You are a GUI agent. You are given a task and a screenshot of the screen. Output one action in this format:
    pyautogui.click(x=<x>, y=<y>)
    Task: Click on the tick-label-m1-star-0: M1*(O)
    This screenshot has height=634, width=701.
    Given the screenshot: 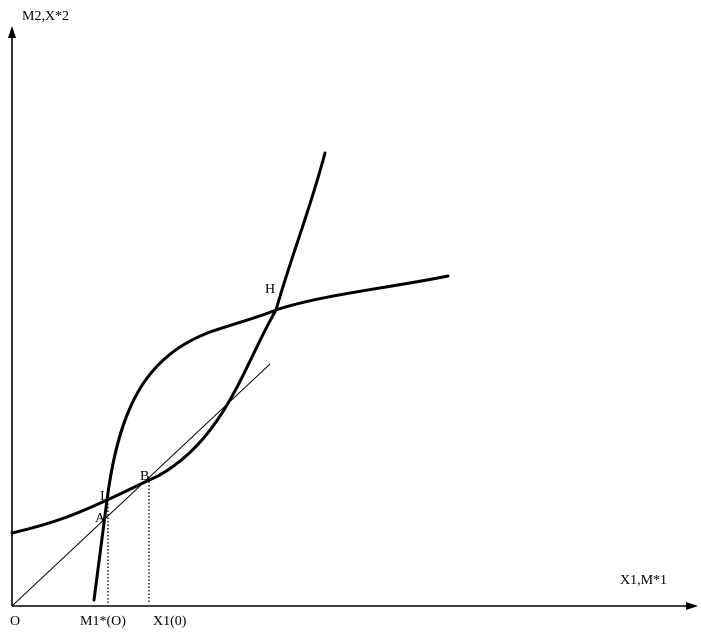 What is the action you would take?
    pyautogui.click(x=103, y=621)
    